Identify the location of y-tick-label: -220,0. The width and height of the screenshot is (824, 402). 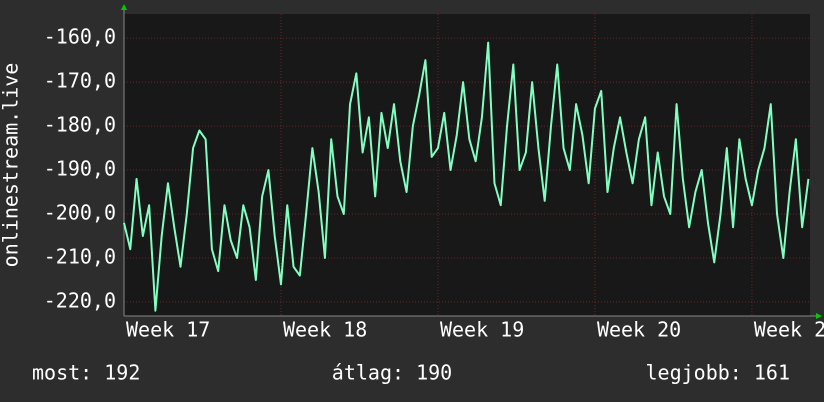
(80, 300).